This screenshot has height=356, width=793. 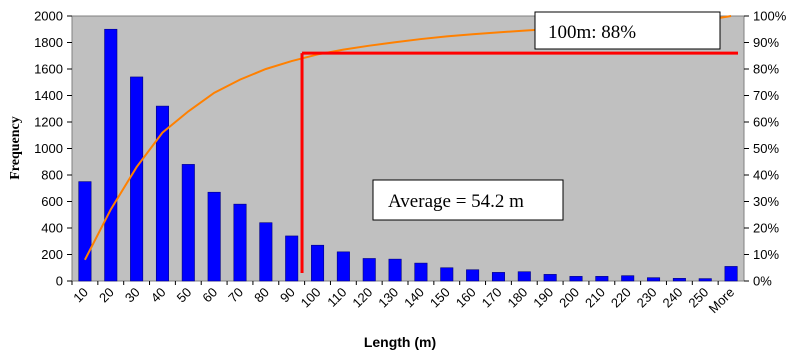 I want to click on y-tick-label: 1000, so click(x=48, y=148).